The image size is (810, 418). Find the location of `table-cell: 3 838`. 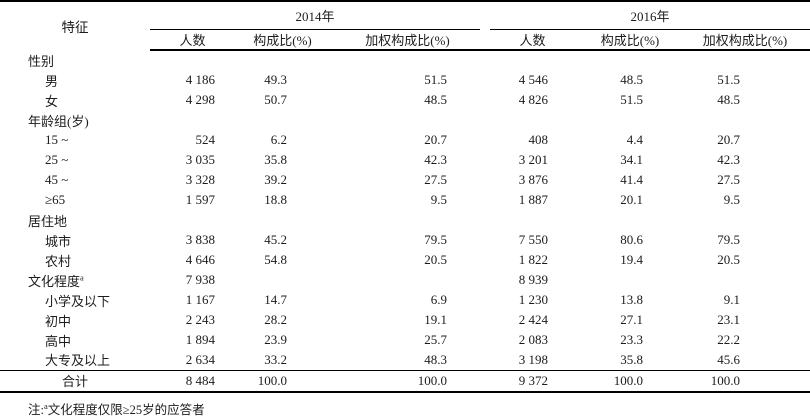

table-cell: 3 838 is located at coordinates (200, 239).